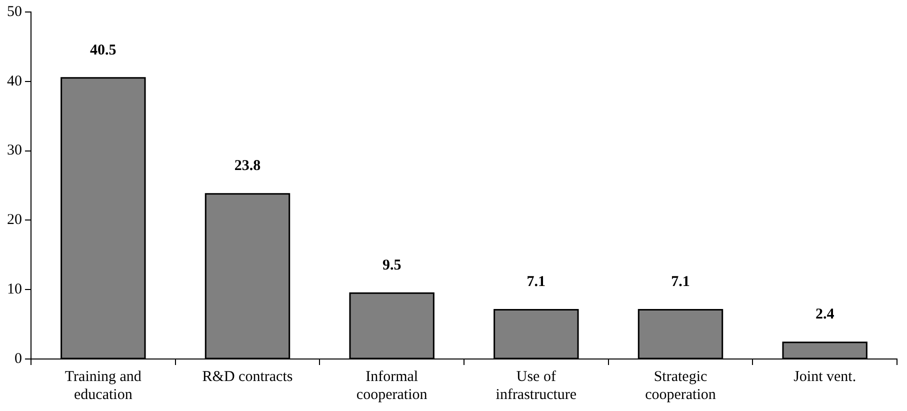 Image resolution: width=907 pixels, height=411 pixels. What do you see at coordinates (103, 50) in the screenshot?
I see `data-label: 40.5` at bounding box center [103, 50].